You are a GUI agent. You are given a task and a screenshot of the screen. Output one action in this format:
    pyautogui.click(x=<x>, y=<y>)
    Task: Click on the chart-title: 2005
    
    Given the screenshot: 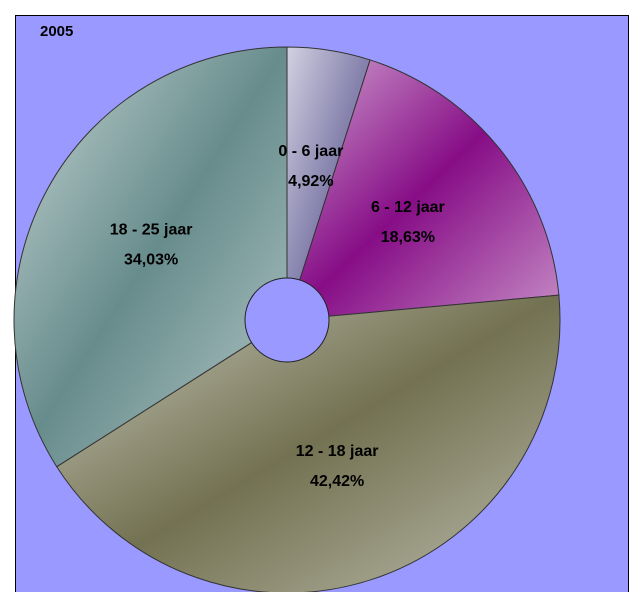 What is the action you would take?
    pyautogui.click(x=56, y=31)
    